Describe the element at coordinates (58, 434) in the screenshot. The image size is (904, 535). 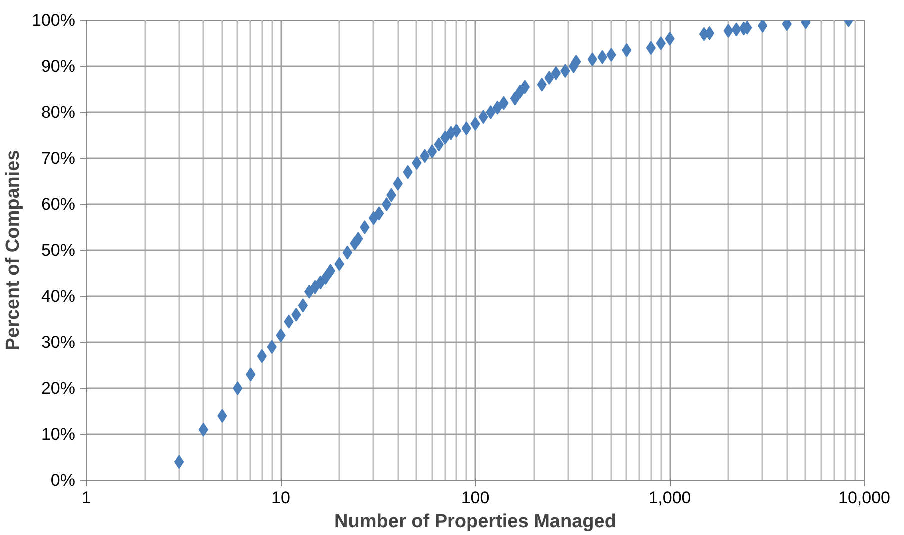
I see `y-tick-label: 10%` at that location.